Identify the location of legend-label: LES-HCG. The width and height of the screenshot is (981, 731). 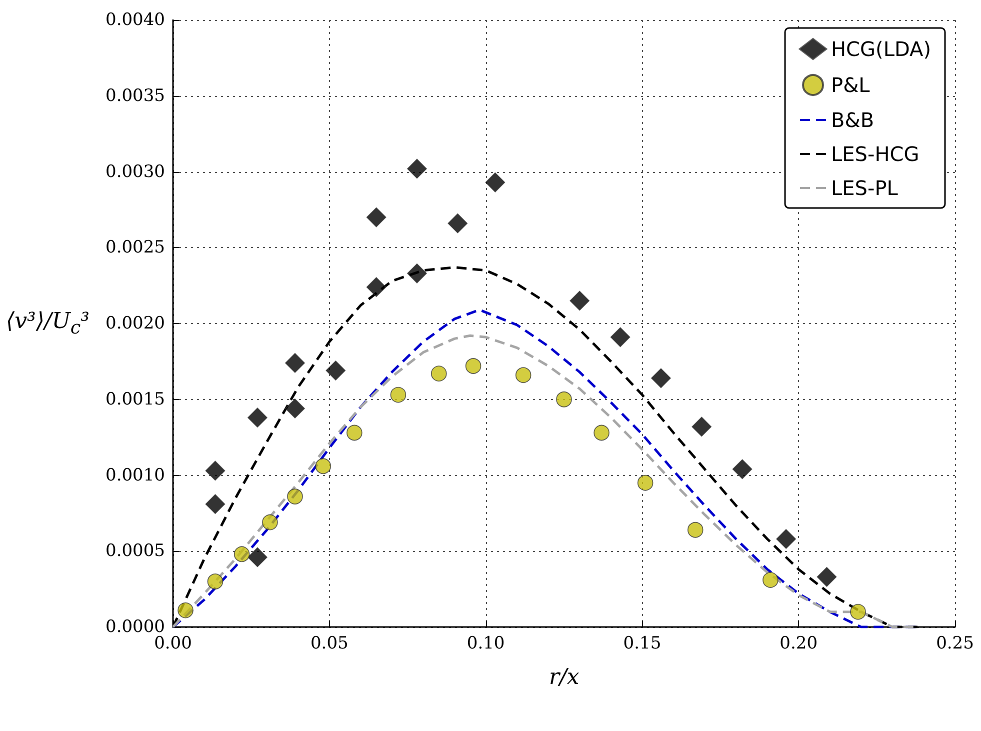
(875, 154).